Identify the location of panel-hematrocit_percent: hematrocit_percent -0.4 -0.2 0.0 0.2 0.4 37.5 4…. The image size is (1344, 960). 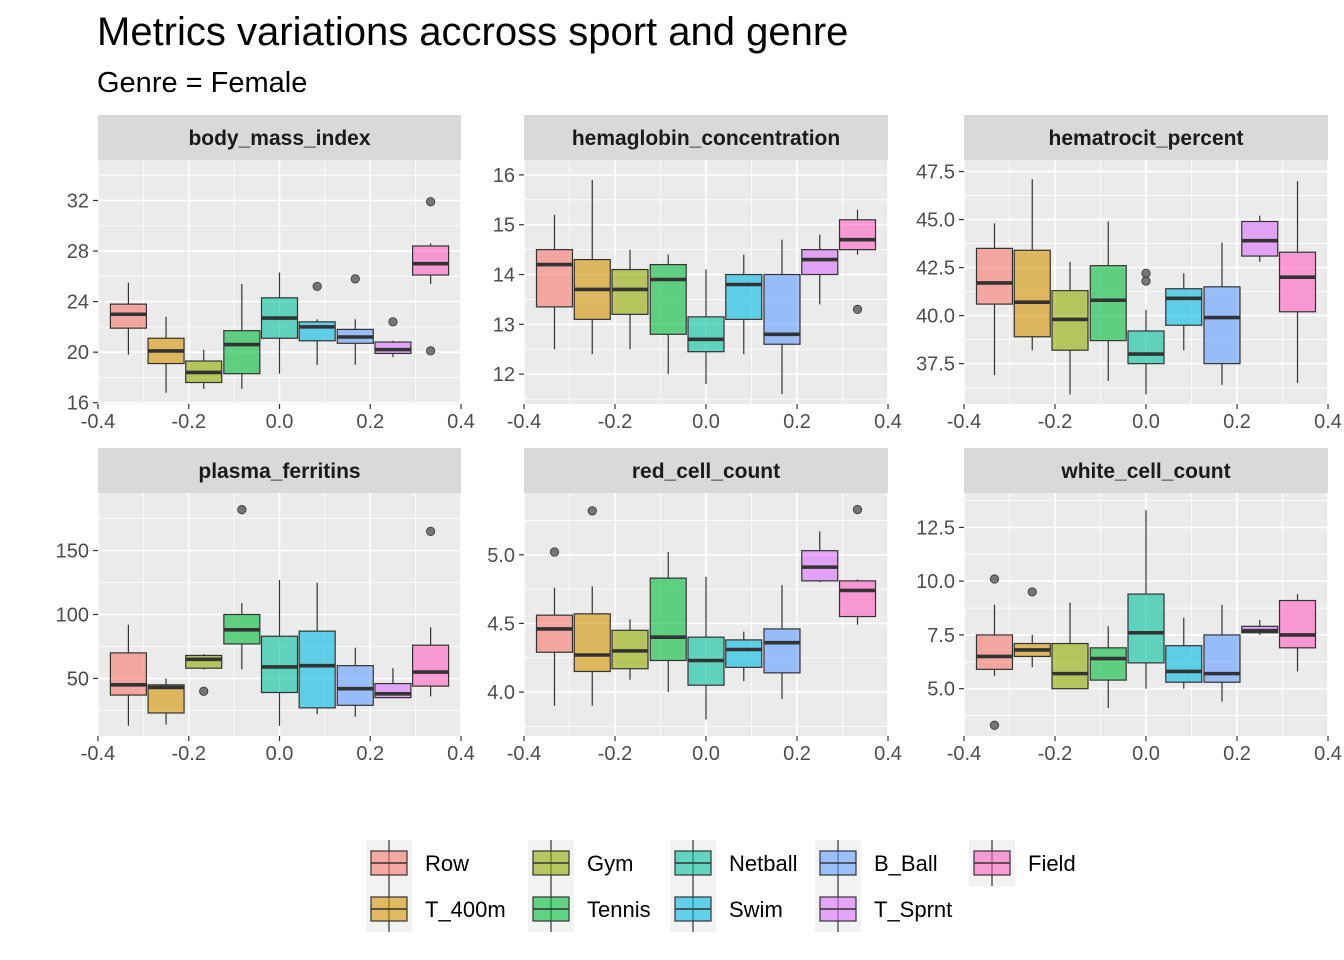
(1129, 274).